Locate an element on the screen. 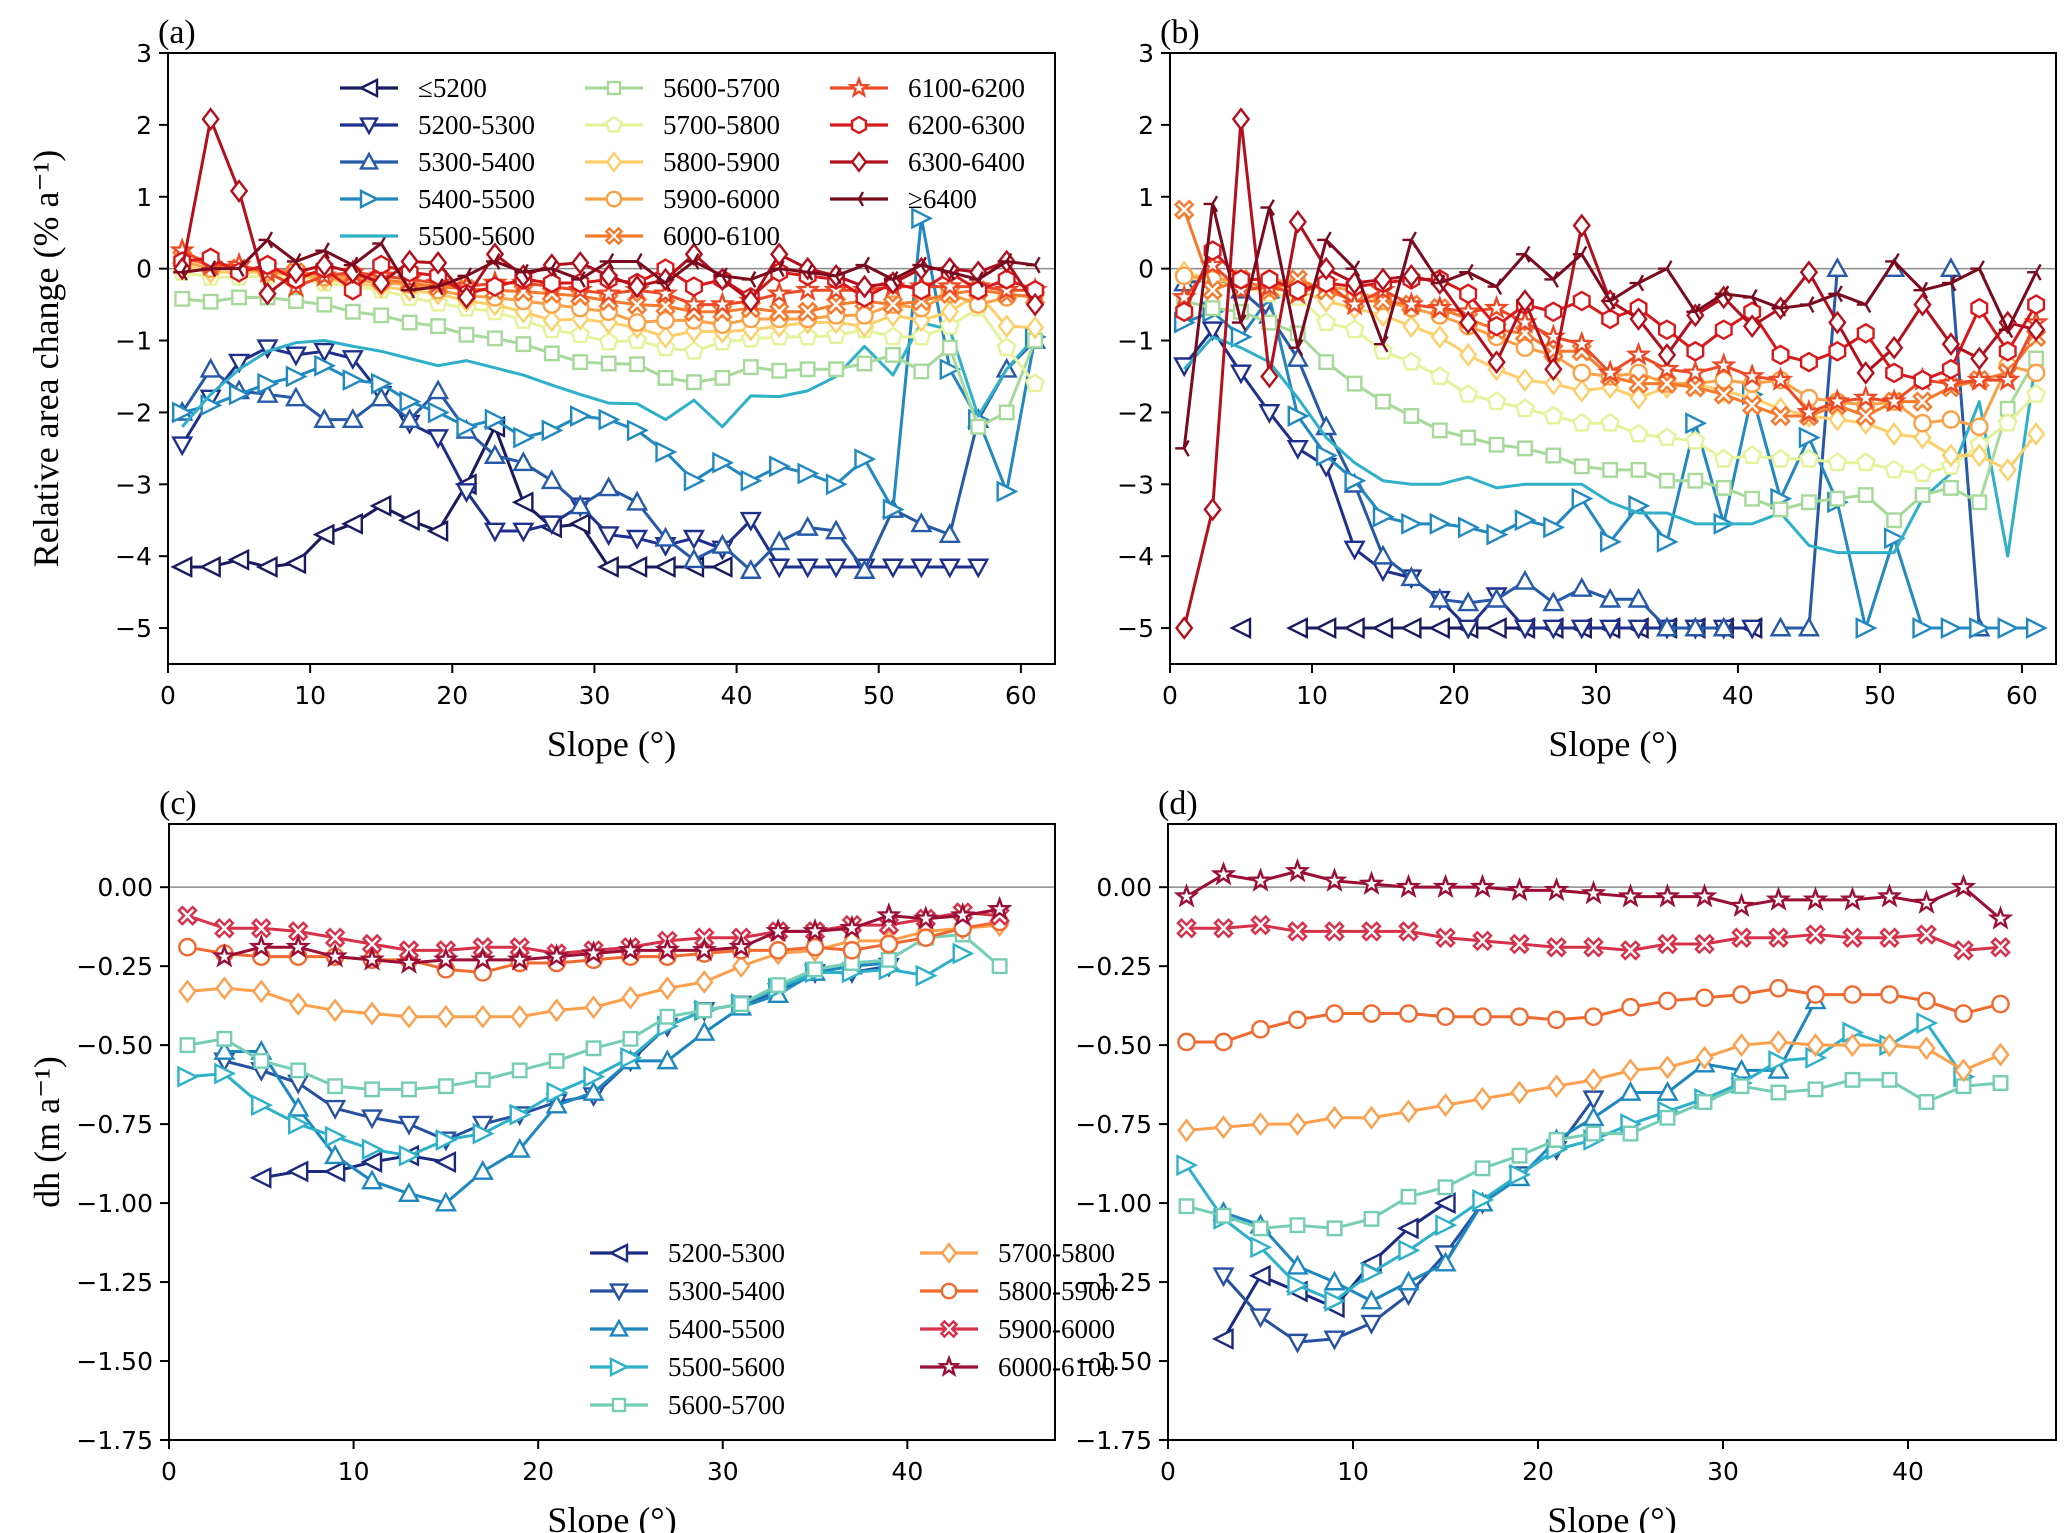  y-tick-label: −1.25 is located at coordinates (114, 1282).